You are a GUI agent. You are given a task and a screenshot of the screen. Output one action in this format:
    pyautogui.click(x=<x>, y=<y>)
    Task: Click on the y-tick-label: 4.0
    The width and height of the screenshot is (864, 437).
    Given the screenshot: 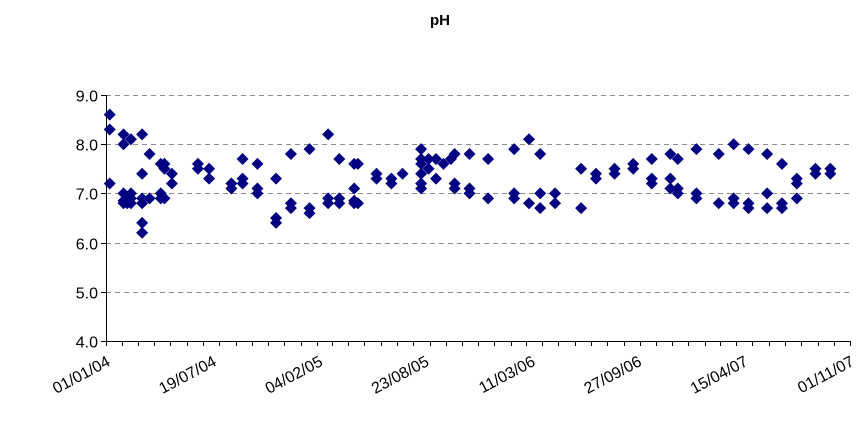 What is the action you would take?
    pyautogui.click(x=87, y=343)
    